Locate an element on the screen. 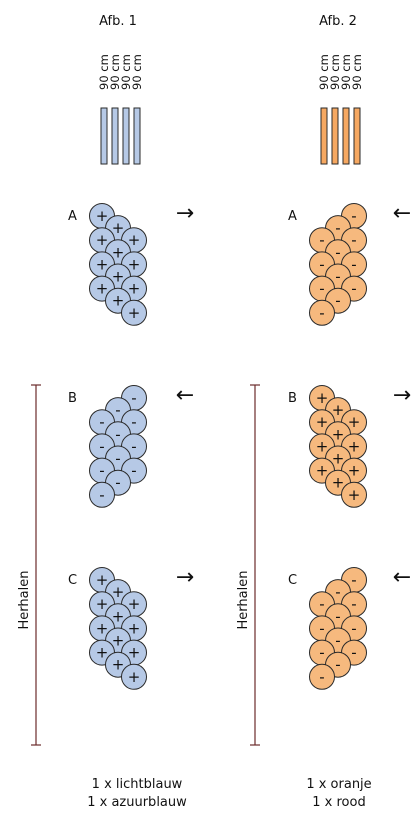  row-label: B is located at coordinates (72, 398).